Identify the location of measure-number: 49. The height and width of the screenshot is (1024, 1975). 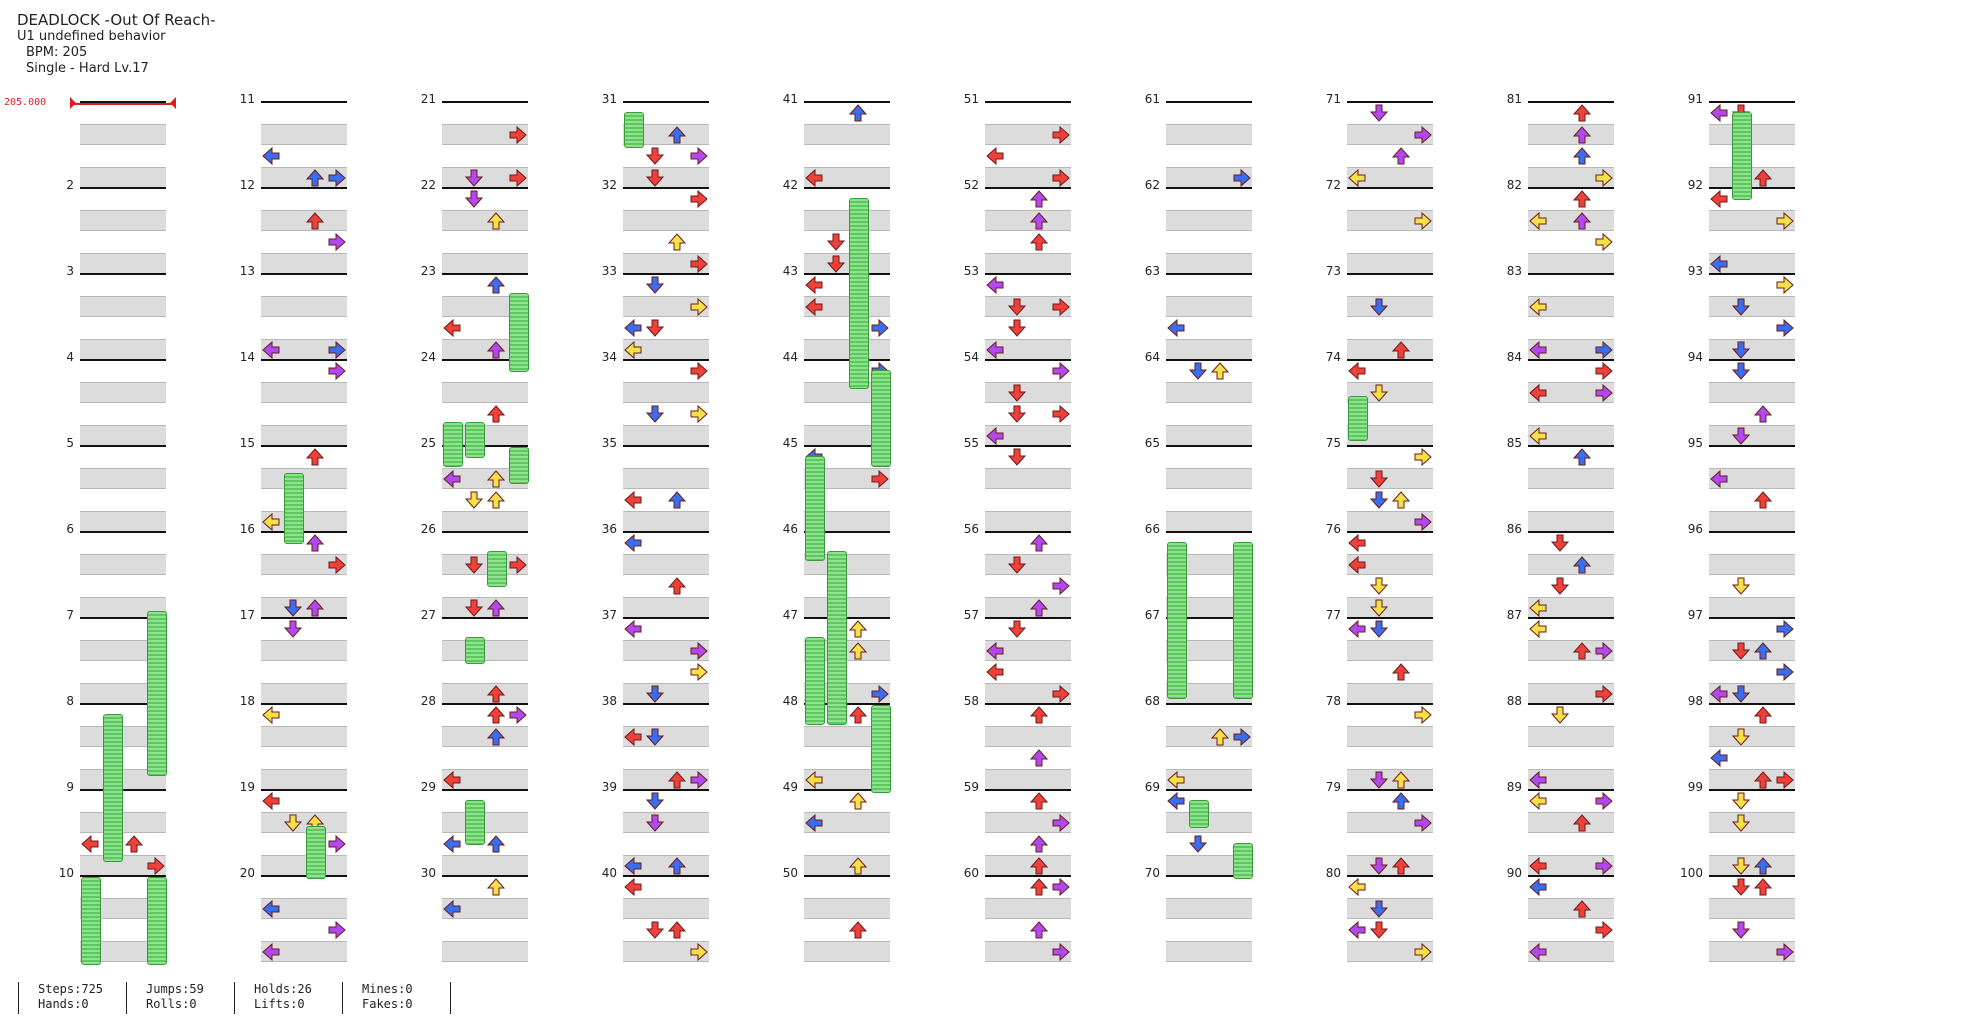
(790, 787).